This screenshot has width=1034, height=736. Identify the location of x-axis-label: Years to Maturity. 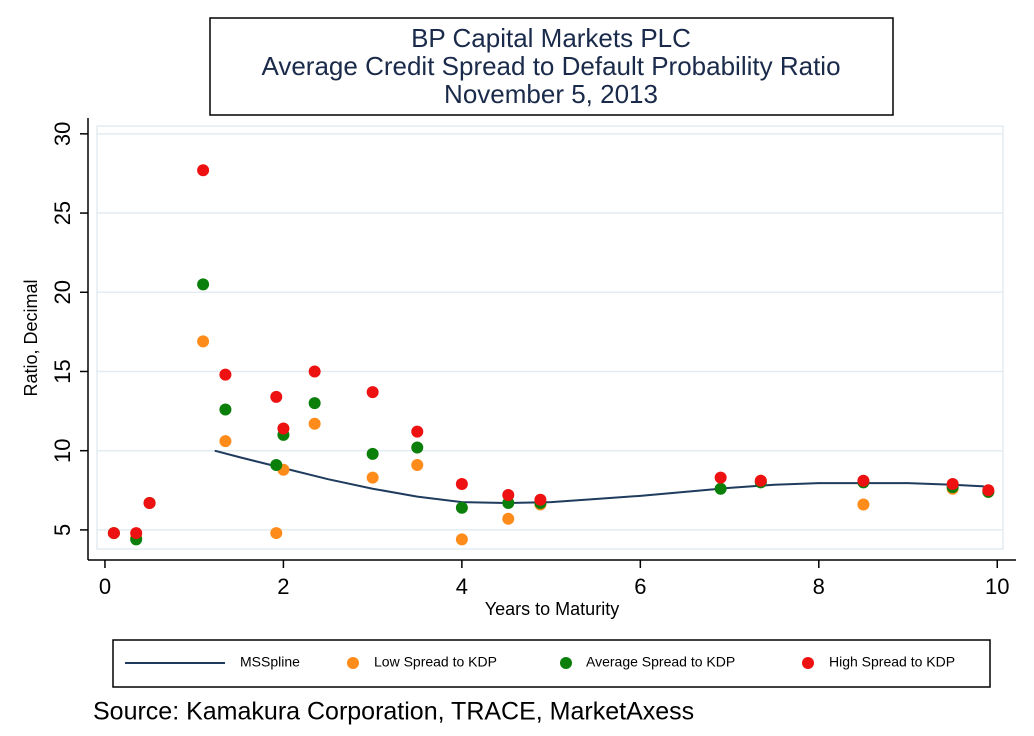
(552, 609).